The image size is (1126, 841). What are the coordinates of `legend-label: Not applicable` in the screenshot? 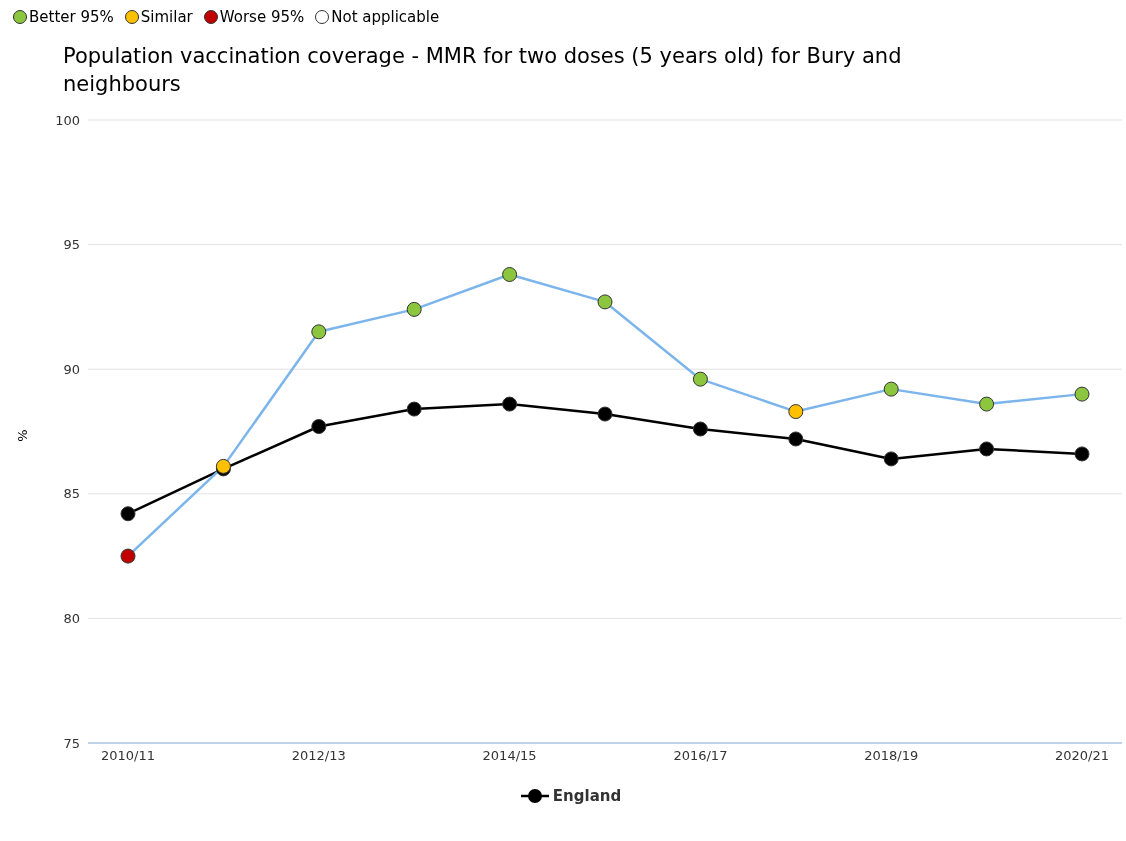 It's located at (385, 17).